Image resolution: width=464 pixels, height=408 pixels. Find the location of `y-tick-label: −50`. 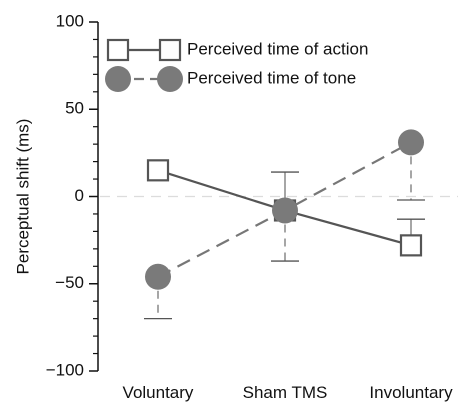

y-tick-label: −50 is located at coordinates (69, 282).